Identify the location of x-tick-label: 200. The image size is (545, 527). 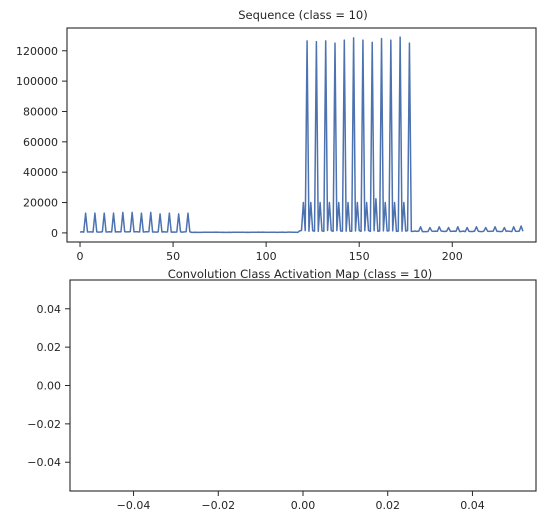
(452, 256).